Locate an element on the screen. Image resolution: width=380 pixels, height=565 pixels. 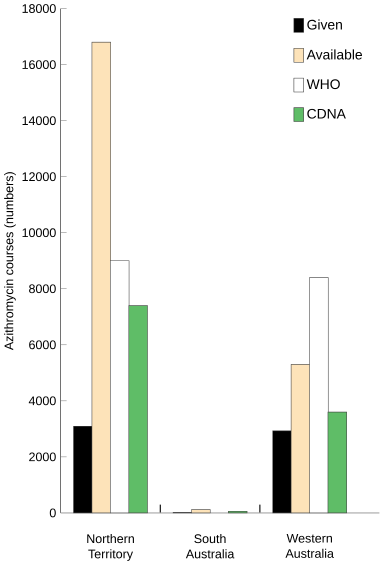
y-tick-label: 4000 is located at coordinates (42, 401).